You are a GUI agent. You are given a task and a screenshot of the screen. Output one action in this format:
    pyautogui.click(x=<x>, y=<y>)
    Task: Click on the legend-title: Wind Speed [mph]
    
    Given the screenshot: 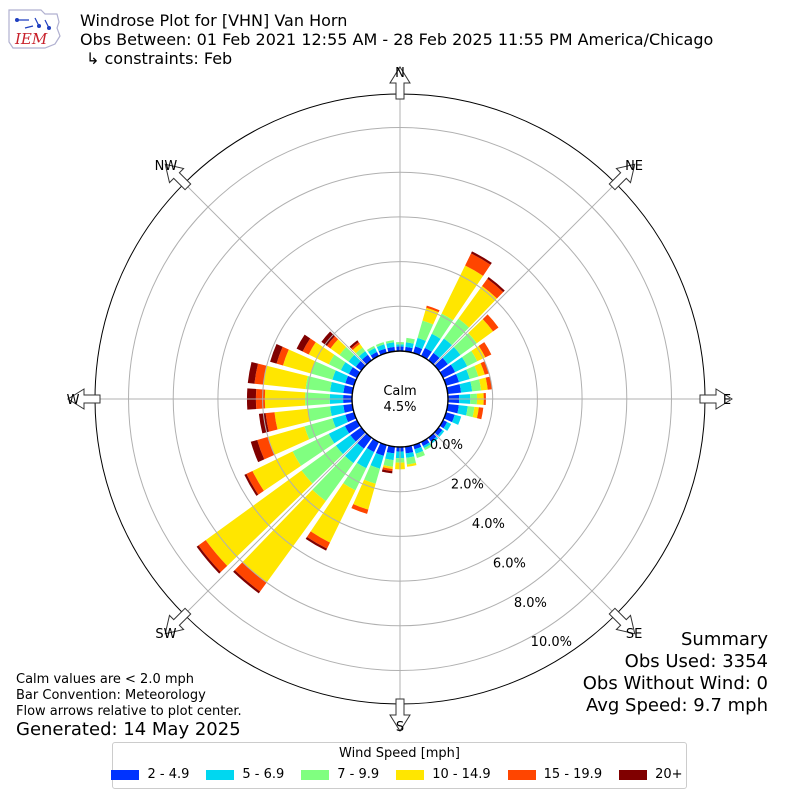 What is the action you would take?
    pyautogui.click(x=399, y=753)
    